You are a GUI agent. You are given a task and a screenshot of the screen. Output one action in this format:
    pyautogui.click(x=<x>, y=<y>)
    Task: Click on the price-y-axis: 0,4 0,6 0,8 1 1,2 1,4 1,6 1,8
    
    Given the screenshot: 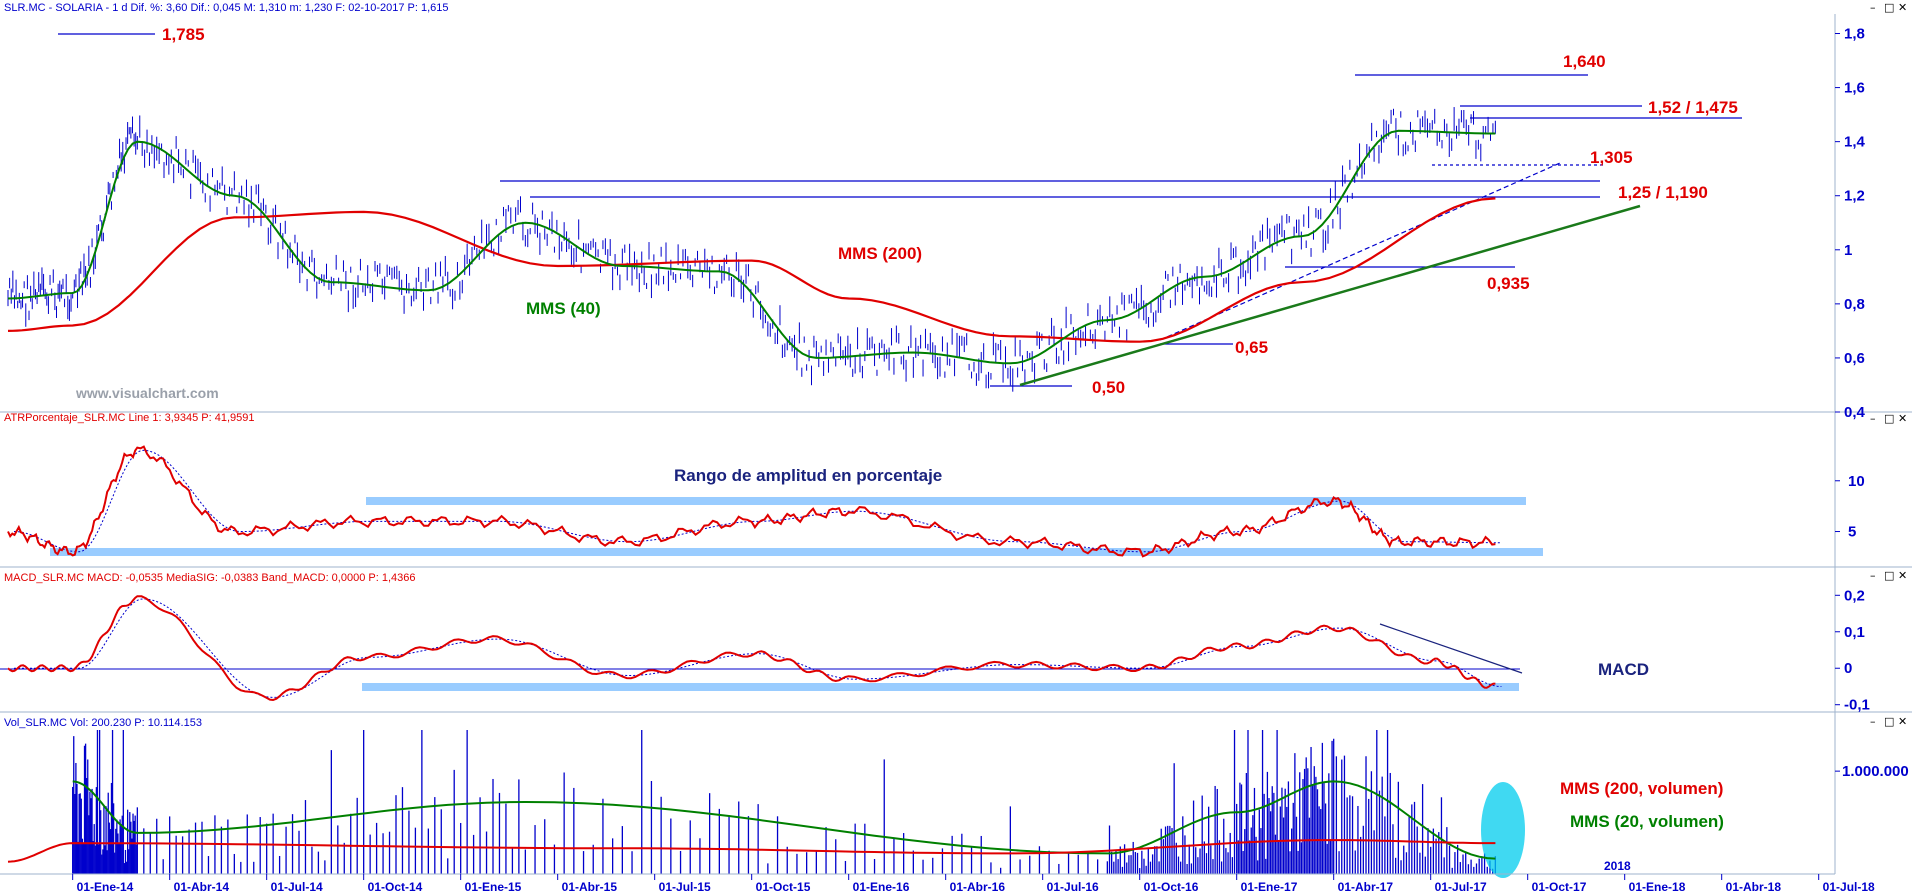 What is the action you would take?
    pyautogui.click(x=1850, y=223)
    